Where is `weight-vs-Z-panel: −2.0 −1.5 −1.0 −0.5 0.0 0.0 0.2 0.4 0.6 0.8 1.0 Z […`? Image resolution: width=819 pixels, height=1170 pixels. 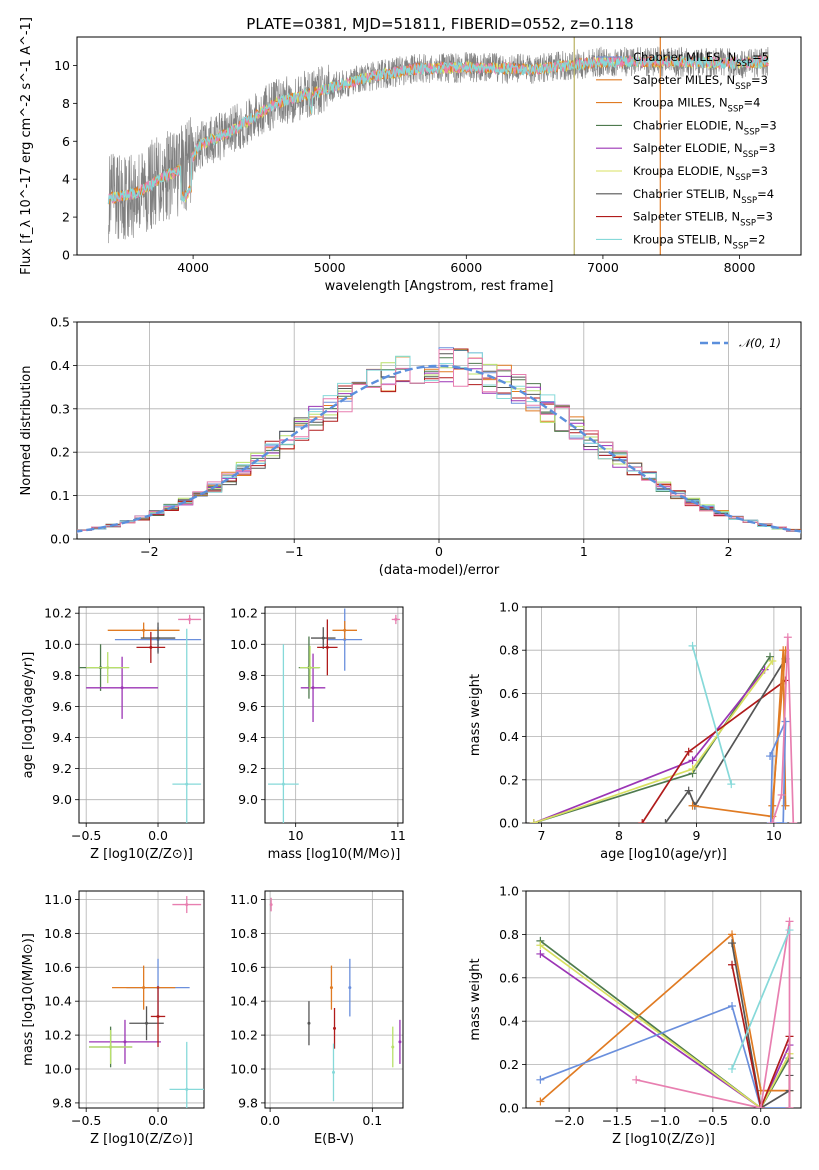
weight-vs-Z-panel: −2.0 −1.5 −1.0 −0.5 0.0 0.0 0.2 0.4 0.6 0.8 1.0 Z [… is located at coordinates (635, 1015).